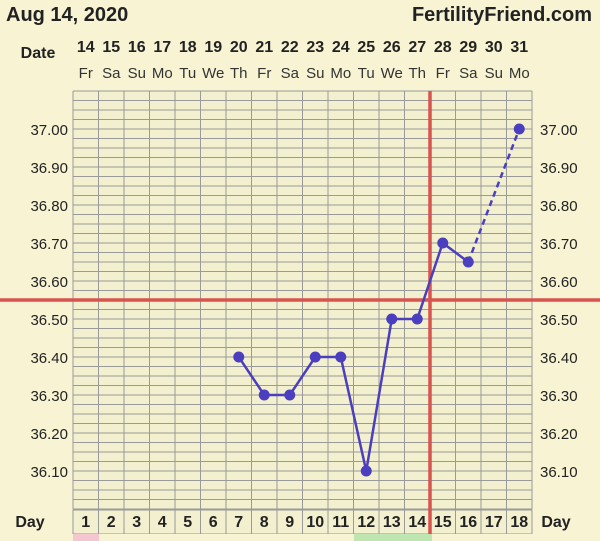 Image resolution: width=600 pixels, height=541 pixels. Describe the element at coordinates (341, 47) in the screenshot. I see `date-tick: 24` at that location.